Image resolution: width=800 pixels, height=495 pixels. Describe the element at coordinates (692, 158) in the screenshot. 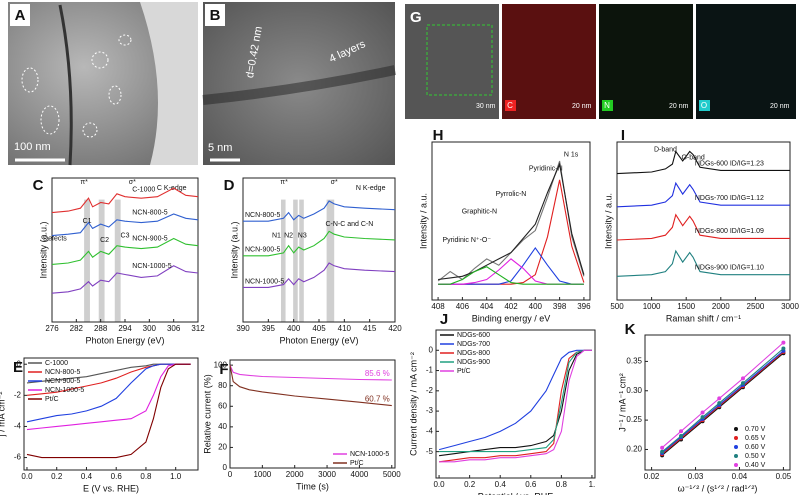

I see `annotation: G-band` at that location.